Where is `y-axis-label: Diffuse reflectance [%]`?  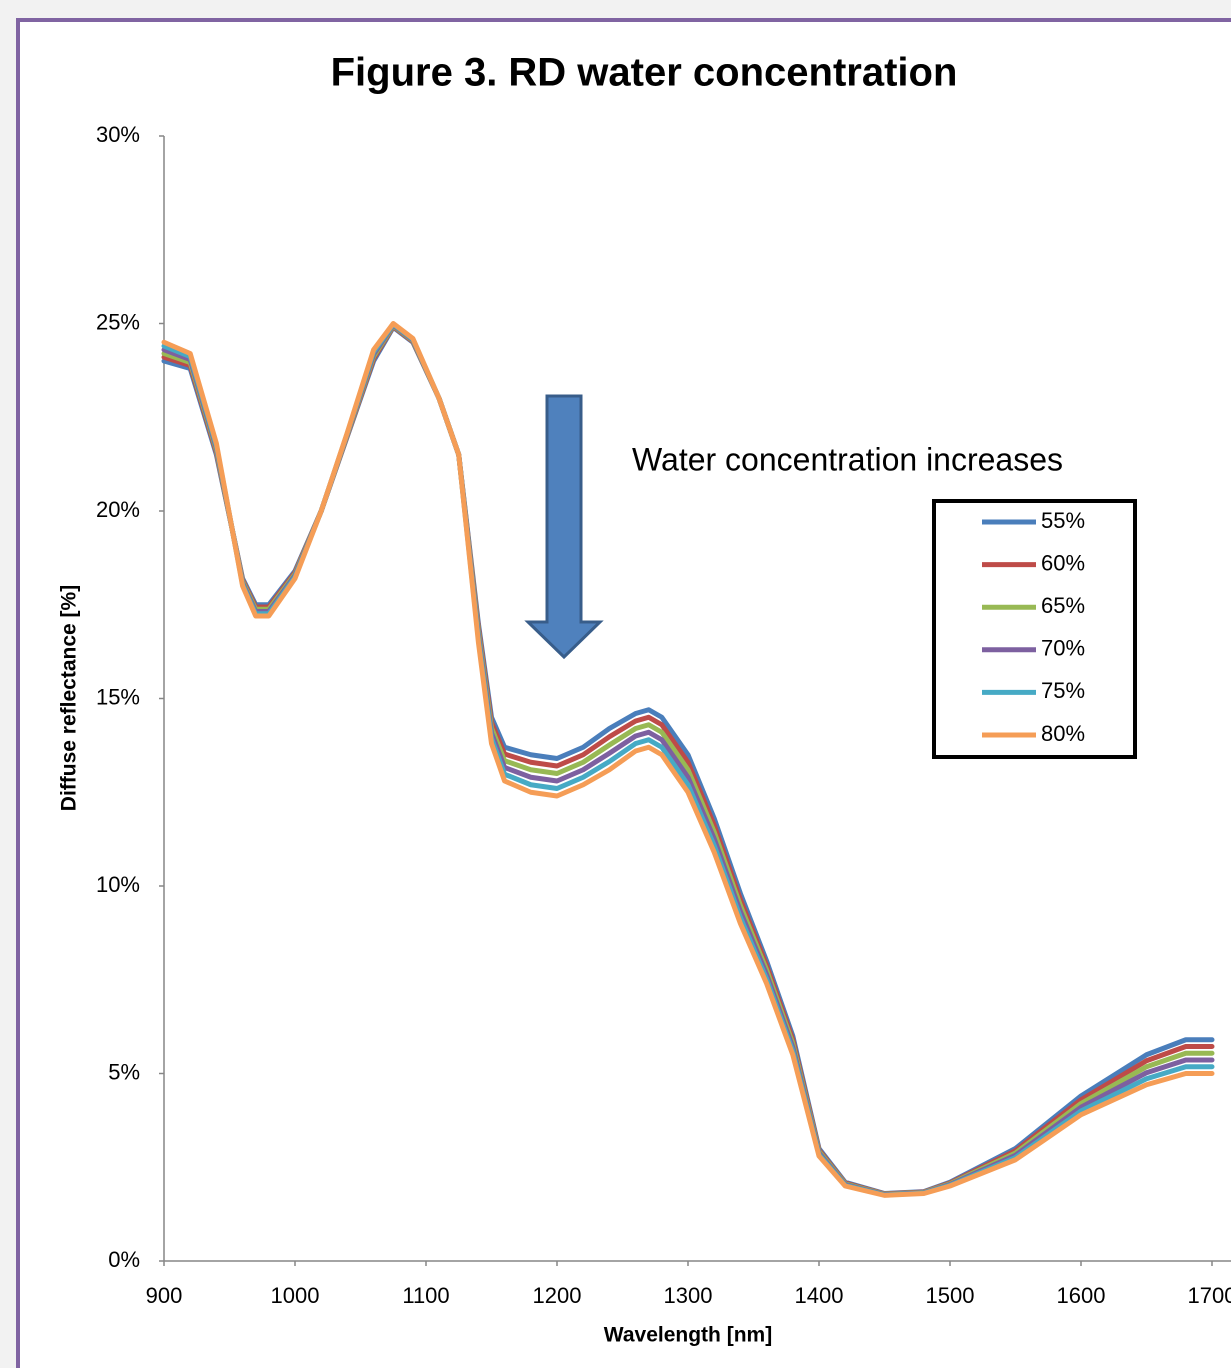 y-axis-label: Diffuse reflectance [%] is located at coordinates (69, 698).